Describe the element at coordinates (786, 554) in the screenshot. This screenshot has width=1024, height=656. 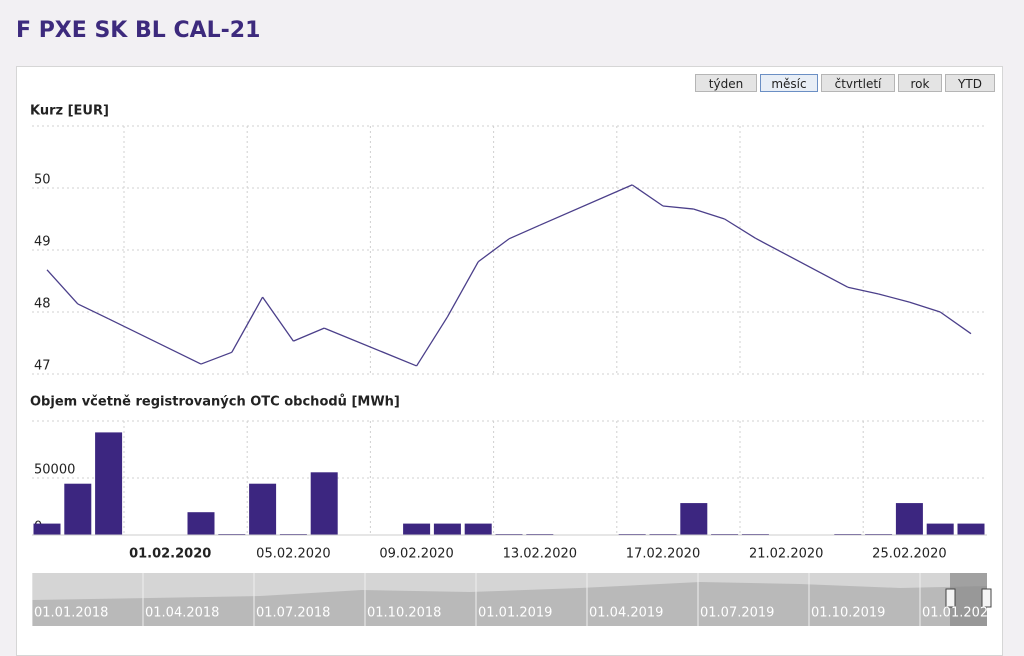
I see `x-tick-label: 21.02.2020` at that location.